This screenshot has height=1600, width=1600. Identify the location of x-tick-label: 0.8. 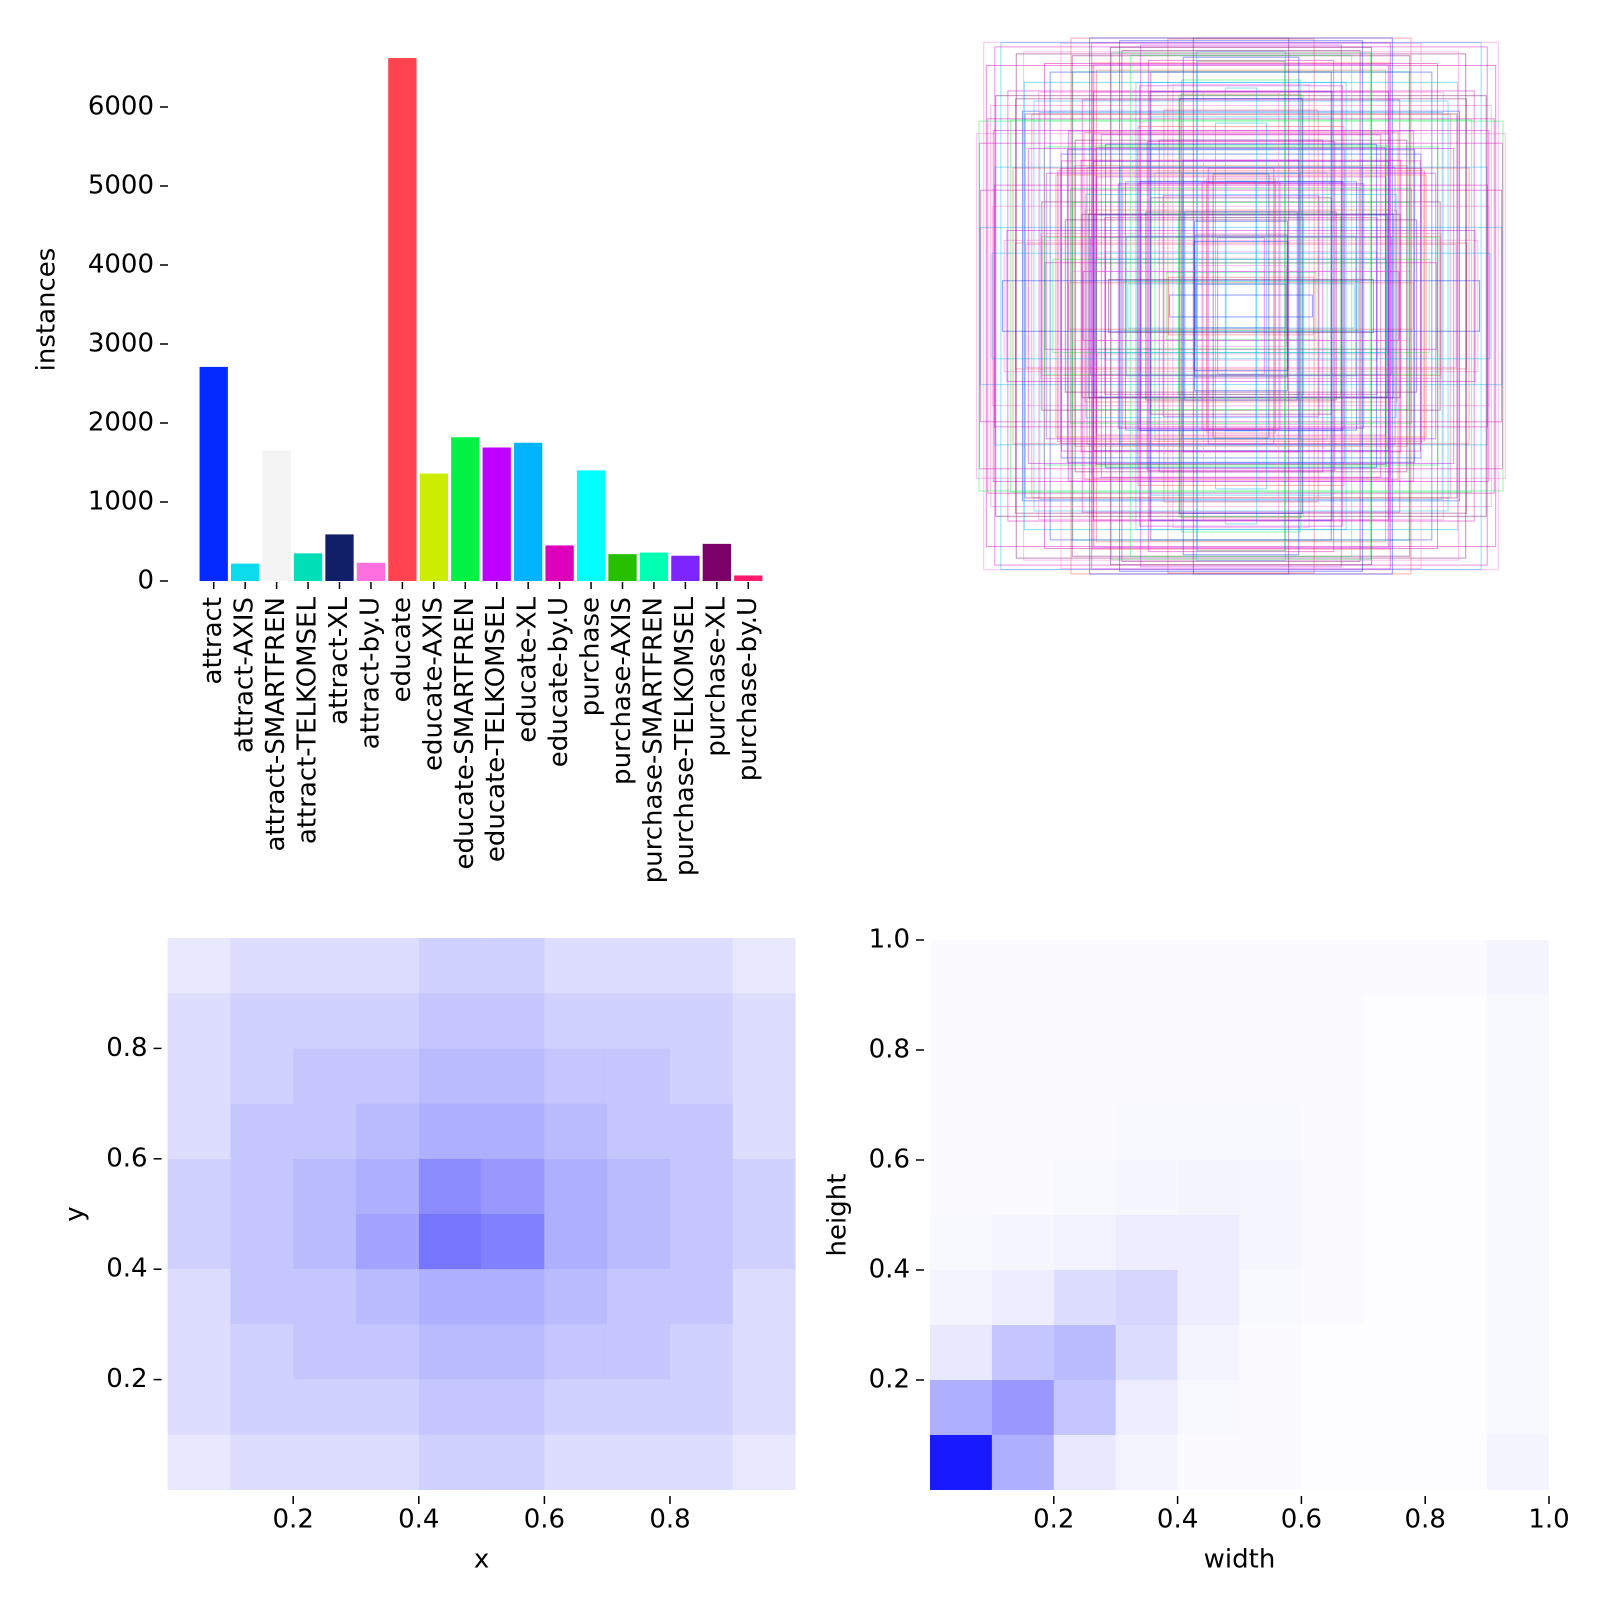
(1425, 1520).